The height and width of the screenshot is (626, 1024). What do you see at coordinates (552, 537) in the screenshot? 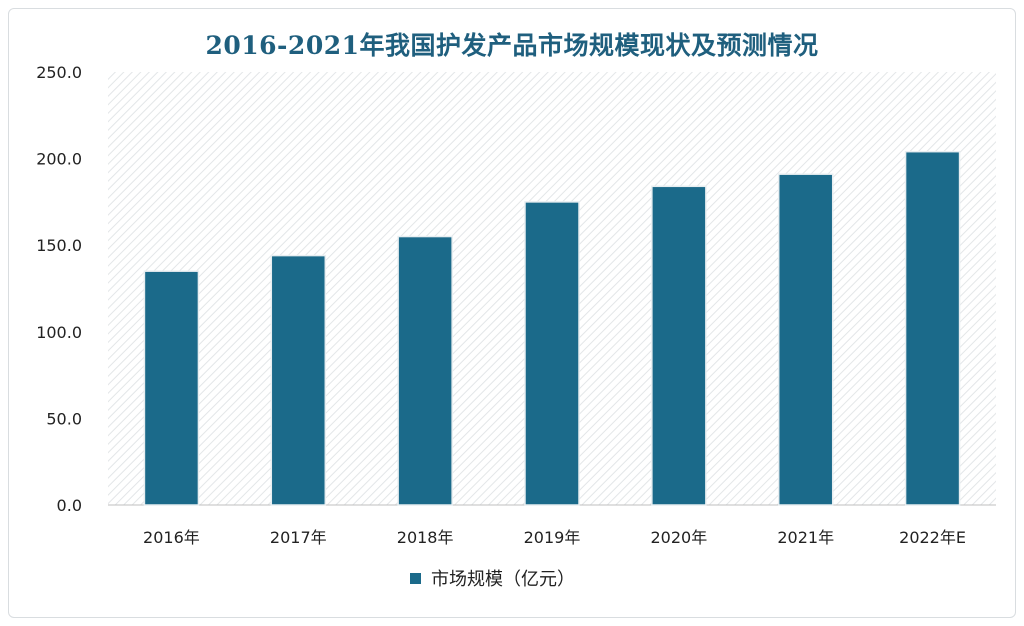
I see `x-tick-label: 2019年` at bounding box center [552, 537].